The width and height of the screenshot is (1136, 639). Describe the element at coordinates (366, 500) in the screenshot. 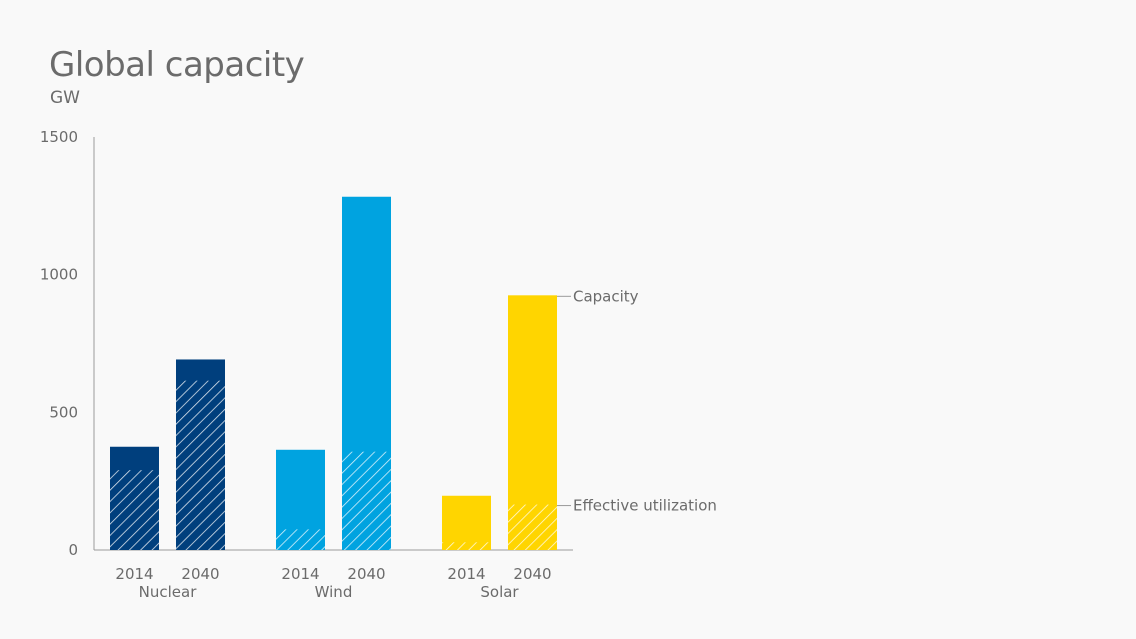

I see `bar-effective-utilization-wind-2040` at that location.